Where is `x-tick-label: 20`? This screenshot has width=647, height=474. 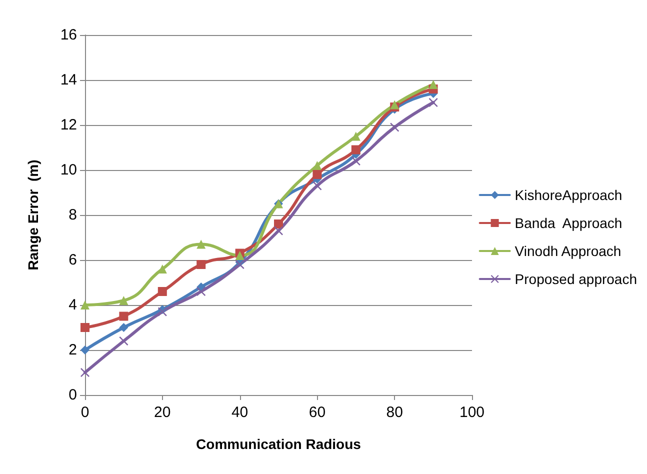
x-tick-label: 20 is located at coordinates (162, 412).